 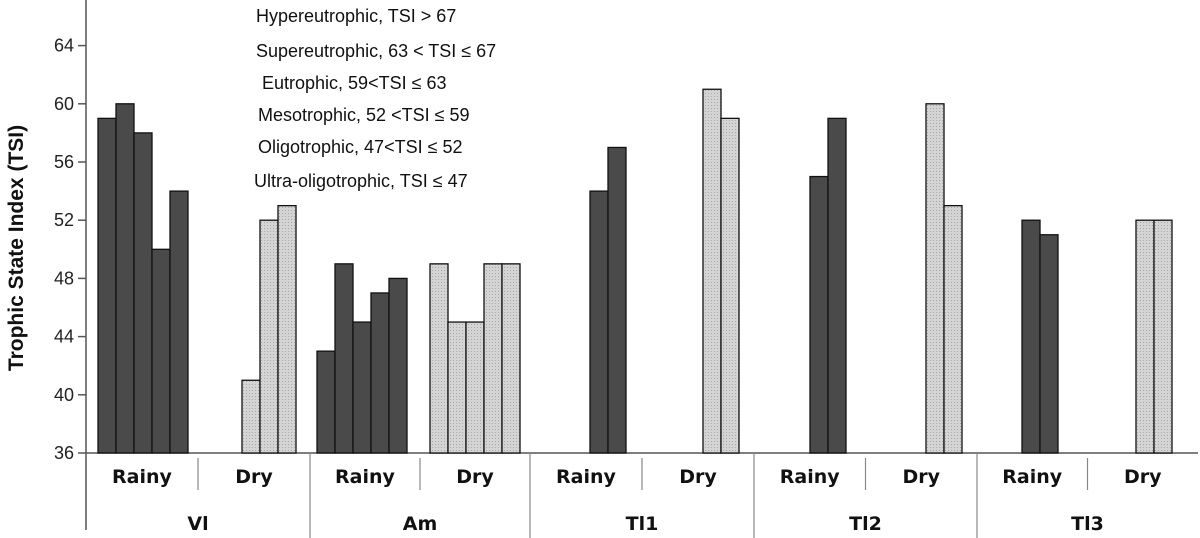 I want to click on site-label-vl: Vl, so click(x=197, y=524).